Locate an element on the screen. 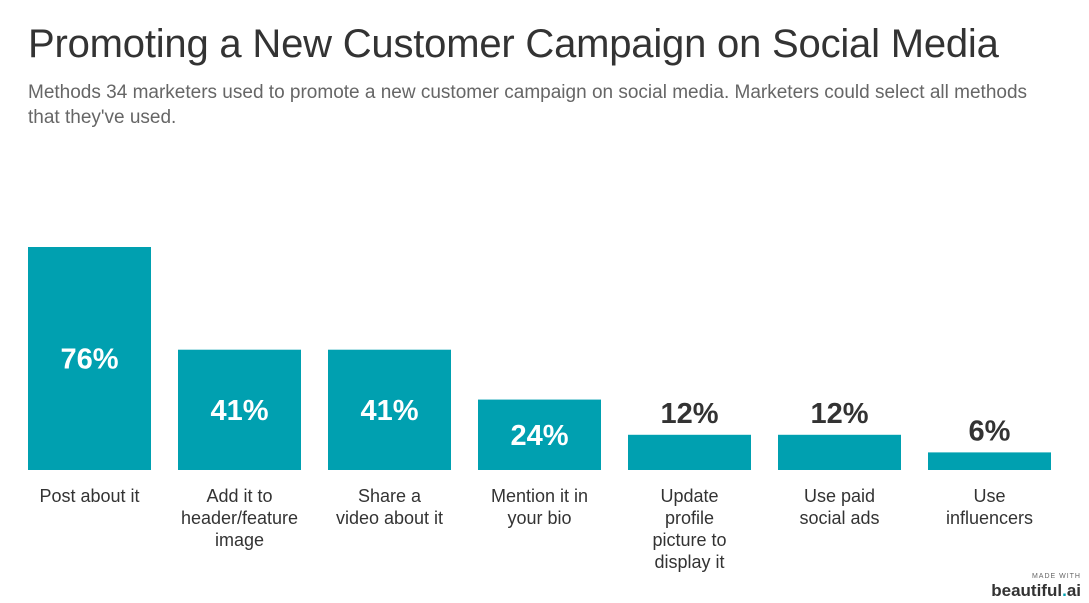  made-with-watermark: MADE WITH beautiful.ai is located at coordinates (1036, 587).